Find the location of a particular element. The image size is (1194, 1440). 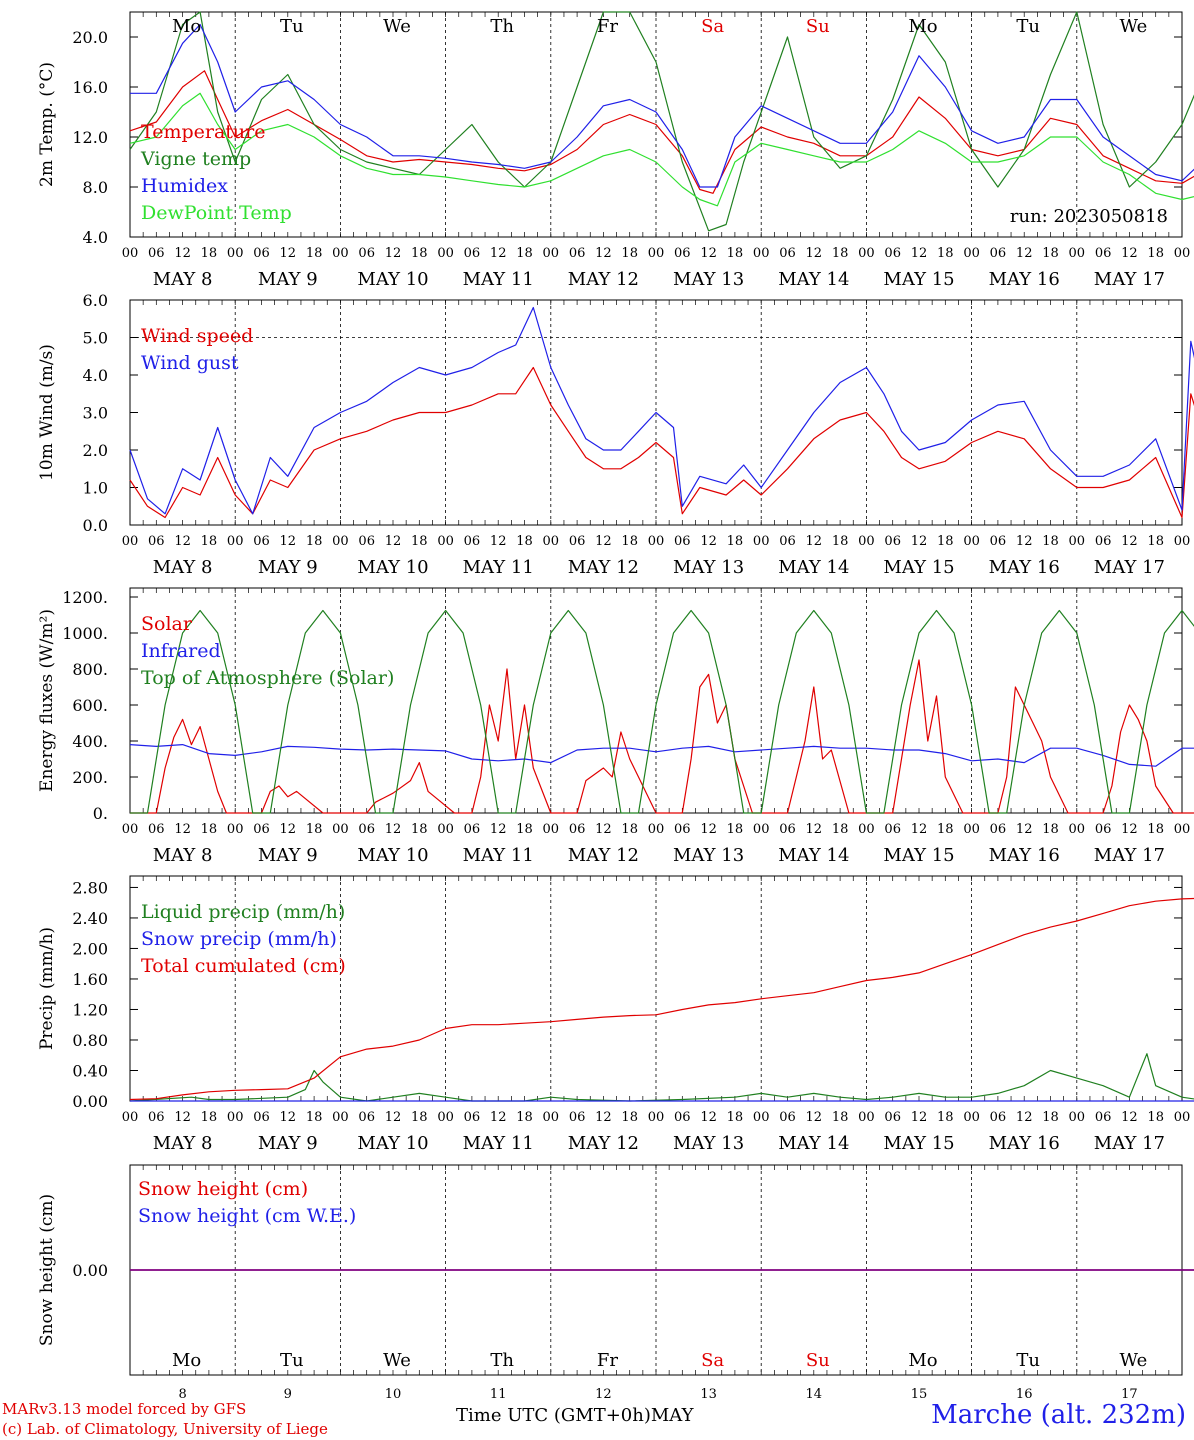

x-date-label: MAY 15 is located at coordinates (918, 567).